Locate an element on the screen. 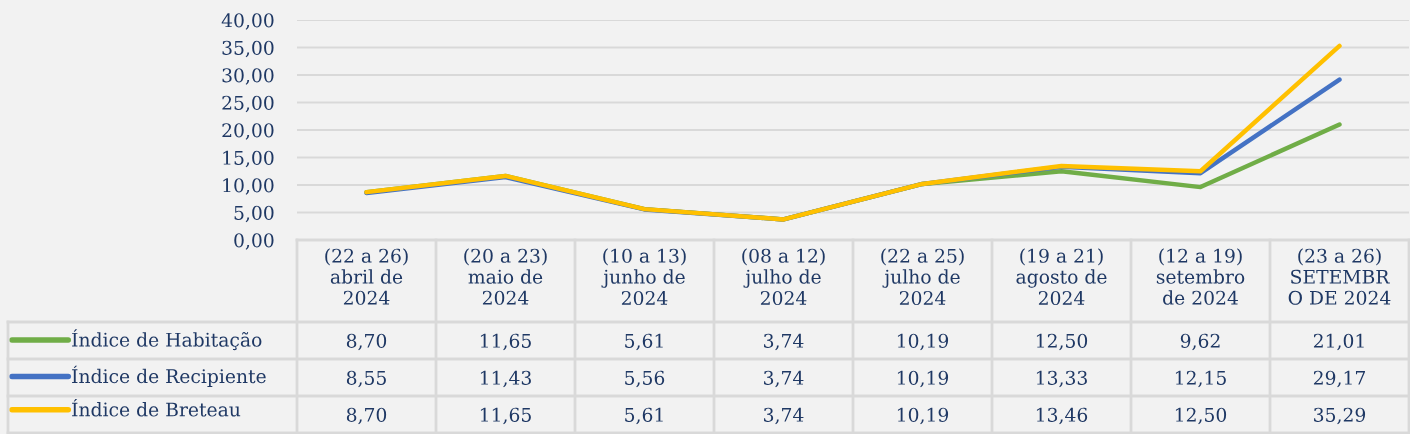 The width and height of the screenshot is (1410, 434). x-tick-label: (10 a 13) junho de 2024 is located at coordinates (643, 277).